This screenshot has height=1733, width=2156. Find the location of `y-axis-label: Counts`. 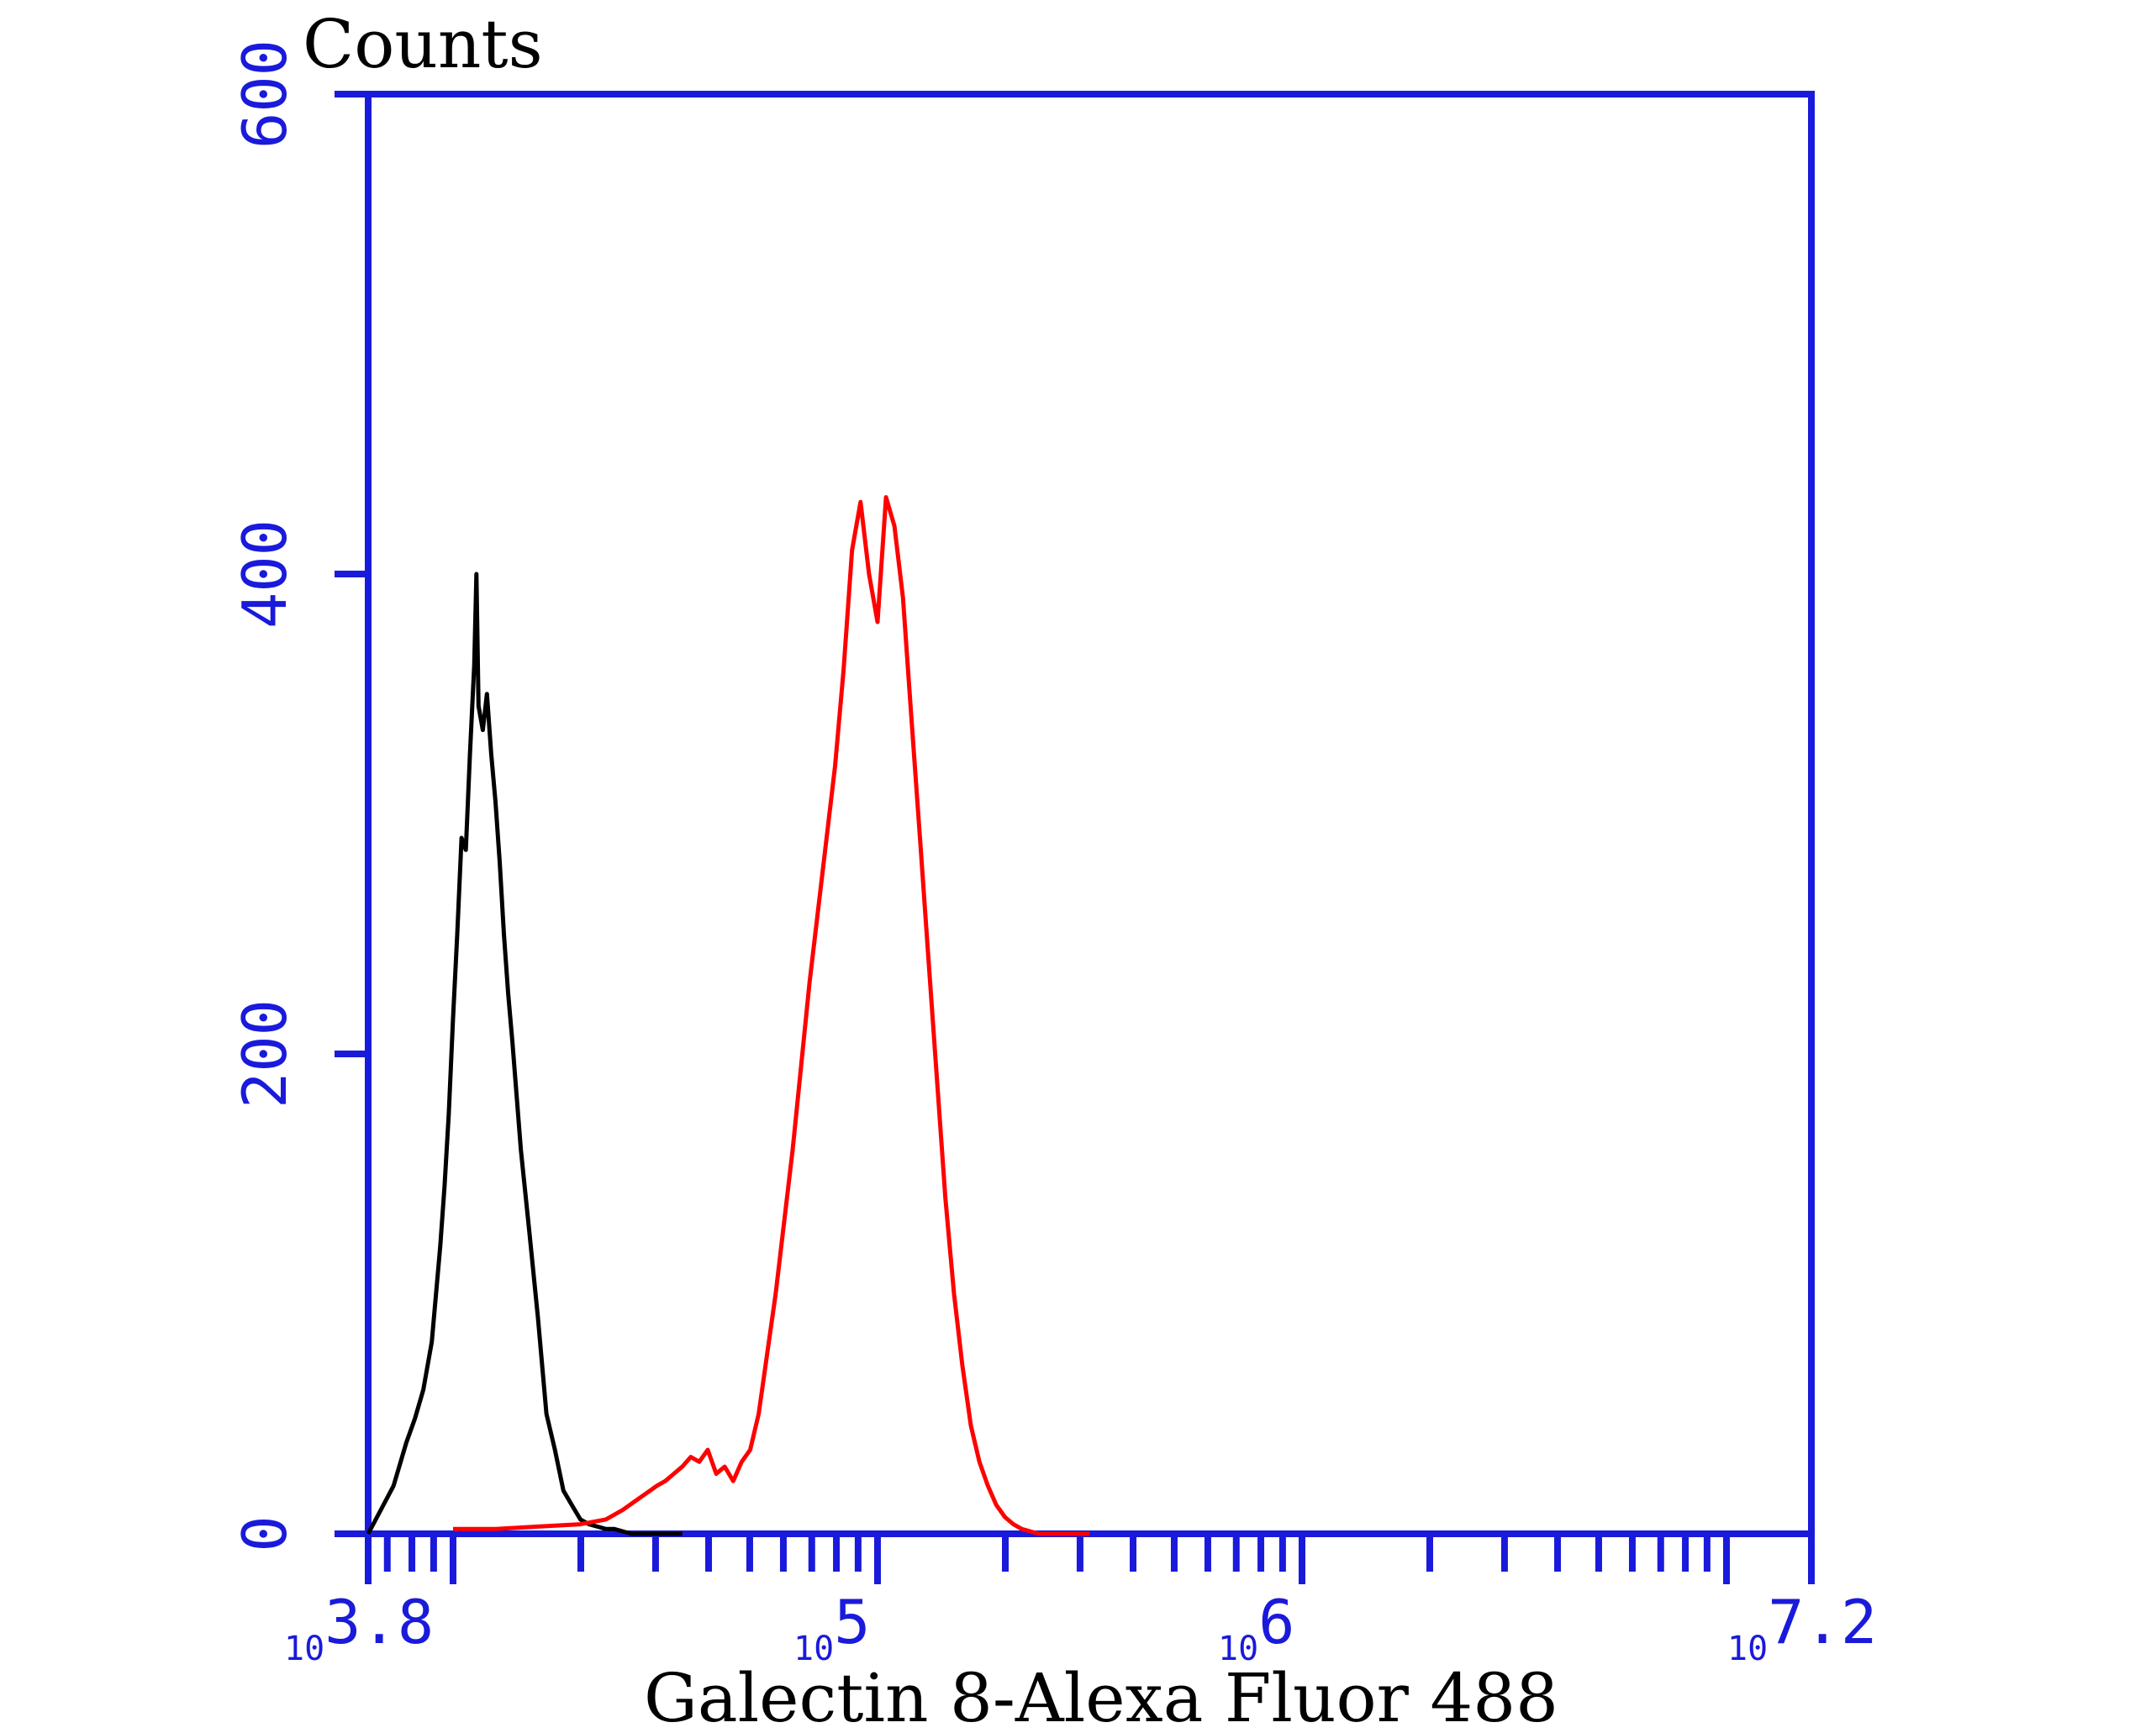

y-axis-label: Counts is located at coordinates (423, 44).